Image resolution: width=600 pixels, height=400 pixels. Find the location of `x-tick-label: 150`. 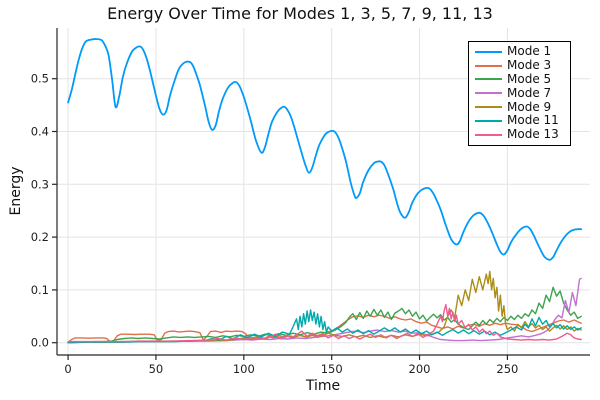

x-tick-label: 150 is located at coordinates (332, 369).